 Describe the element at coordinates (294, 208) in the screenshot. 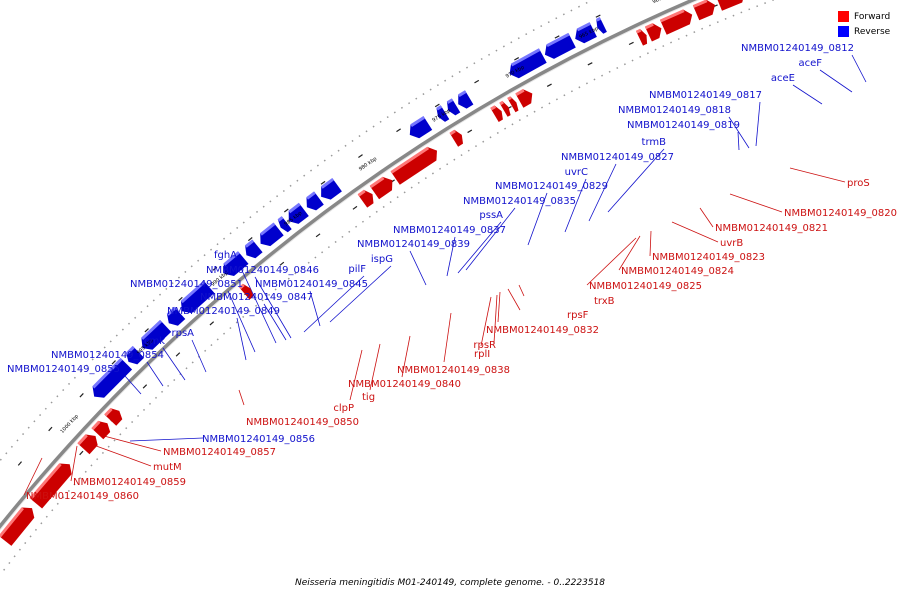

I see `reverse-gene-10-highlight` at that location.